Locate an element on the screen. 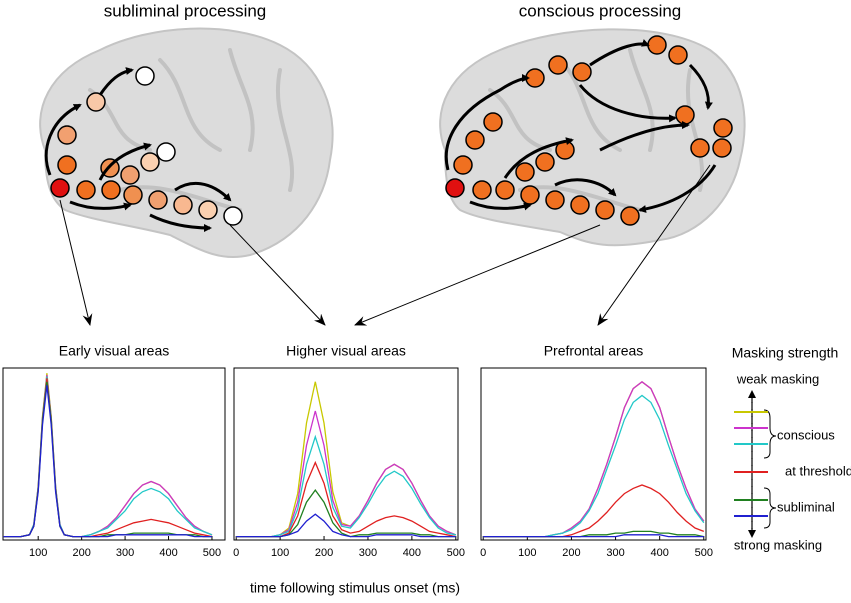  brain-title: subliminal processing is located at coordinates (185, 10).